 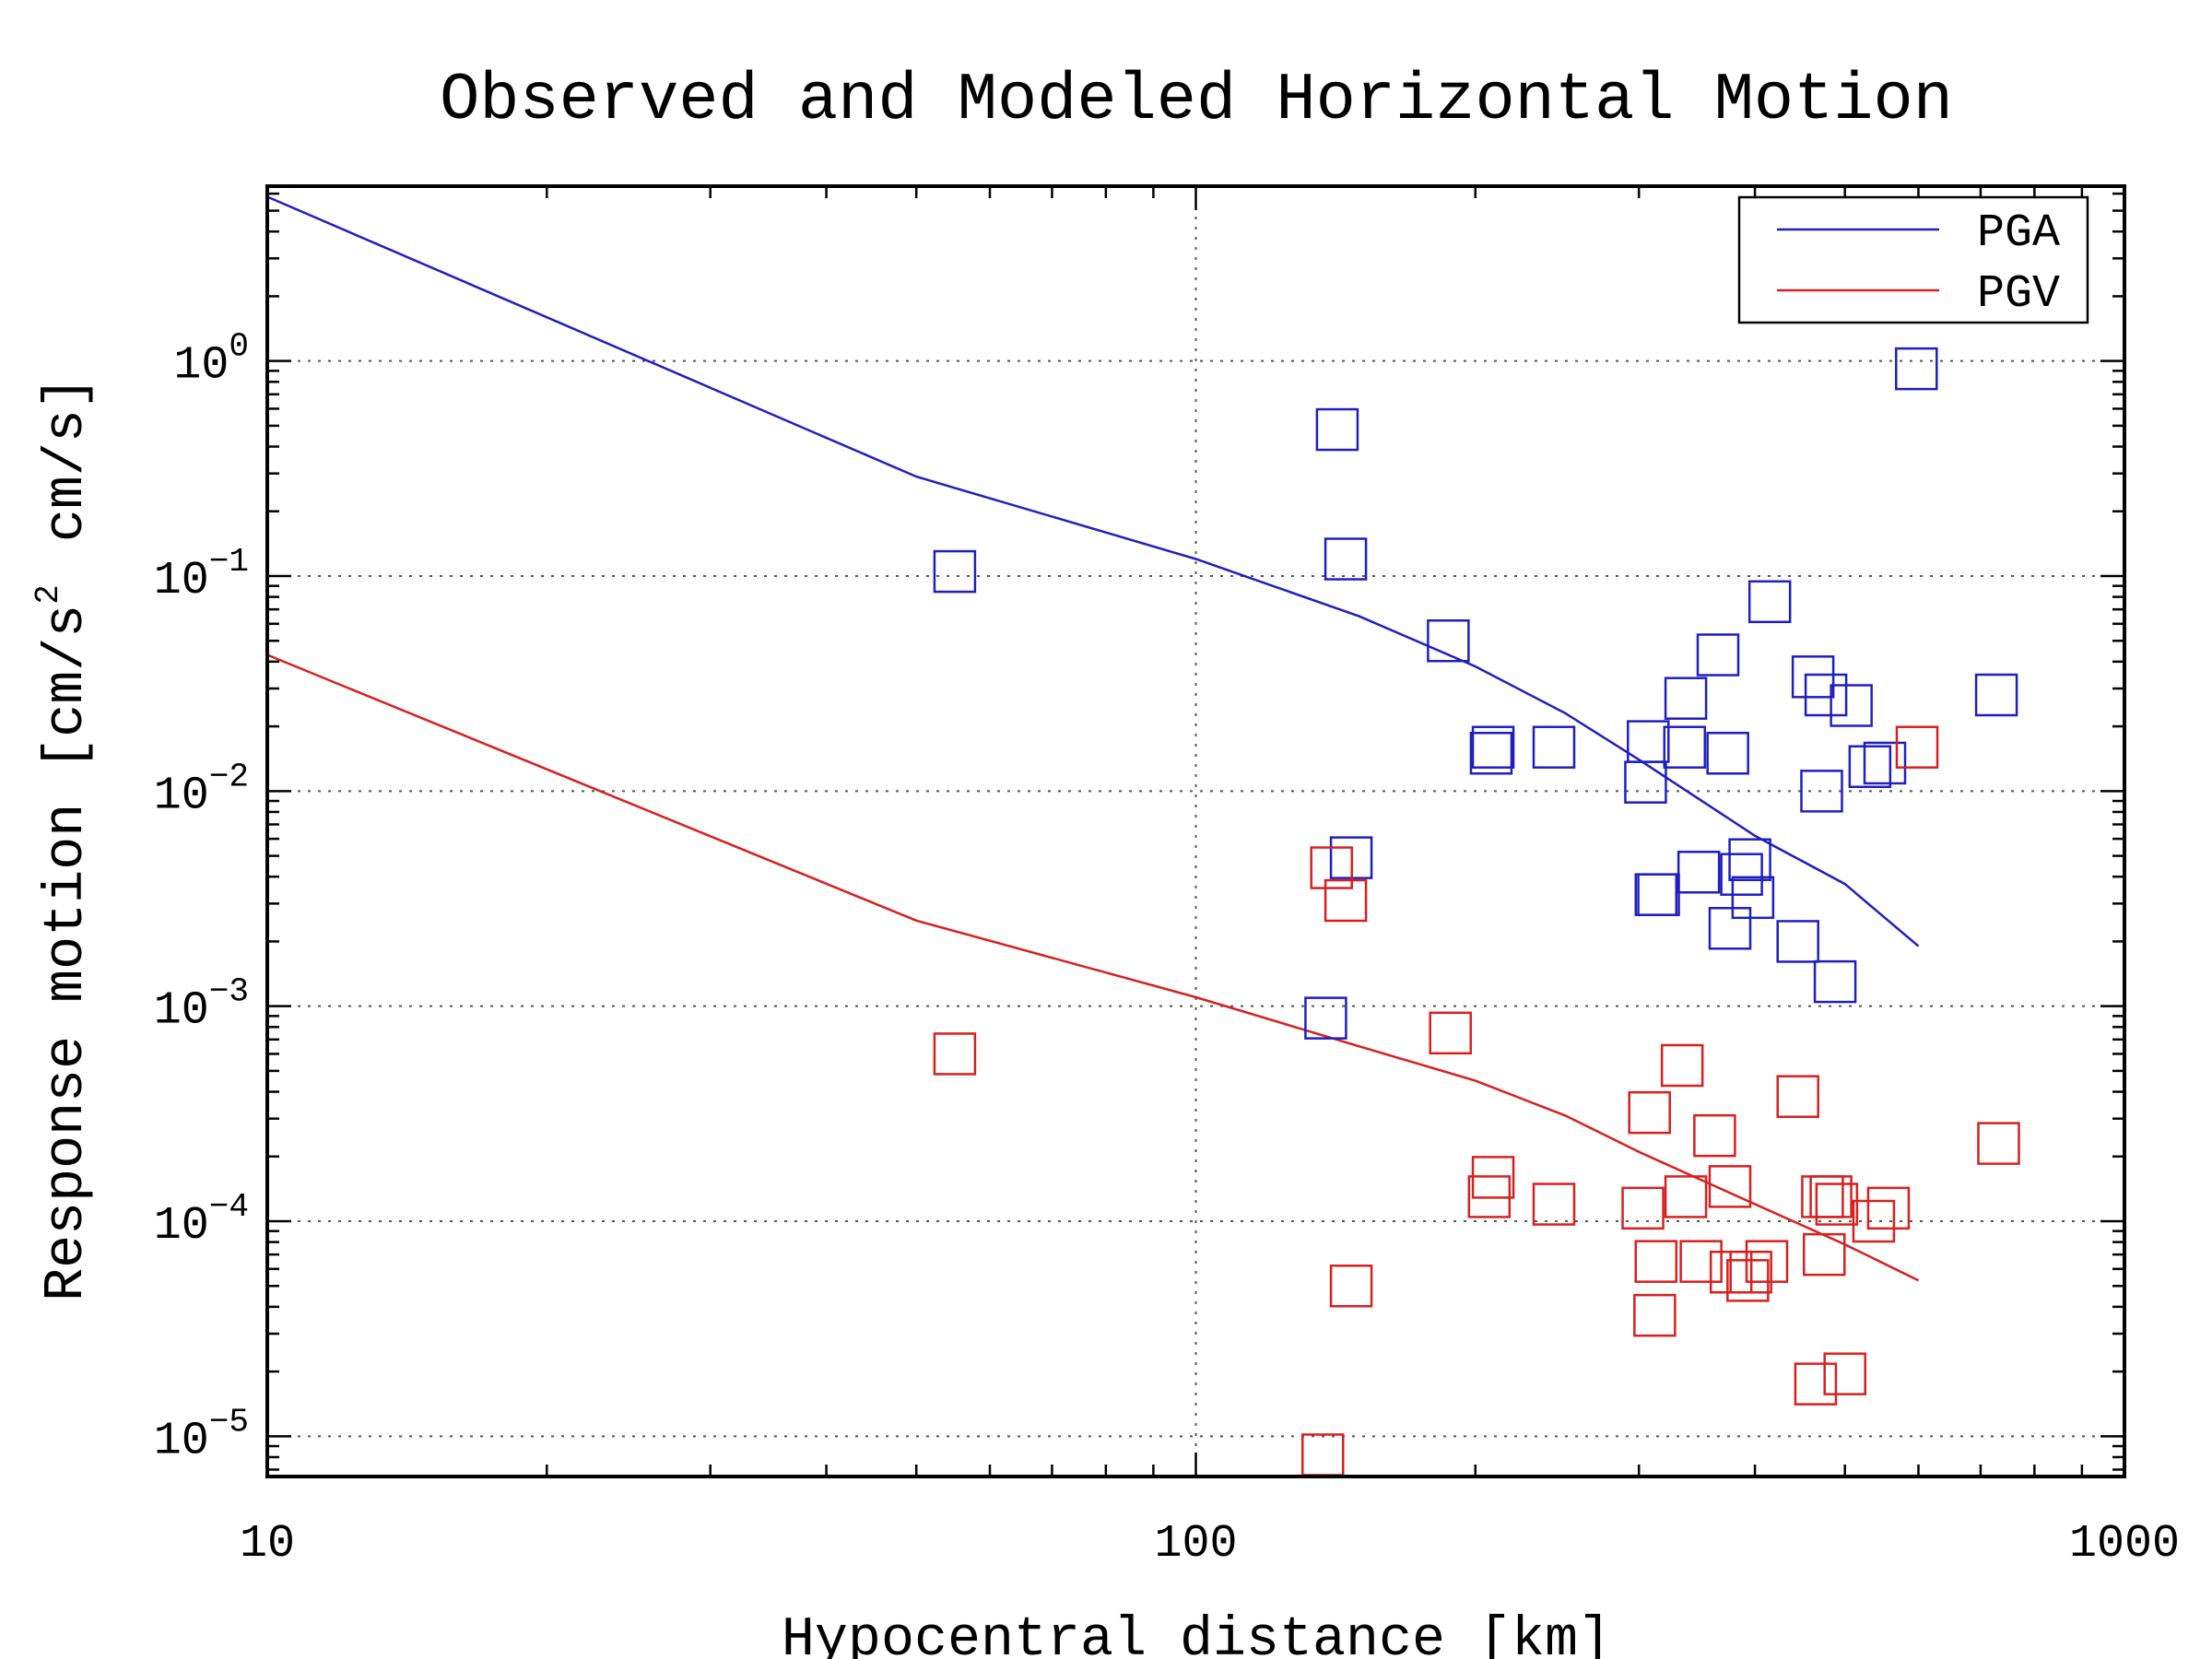 I want to click on y-axis-label: Response motion [cm/s2 cm/s], so click(x=64, y=838).